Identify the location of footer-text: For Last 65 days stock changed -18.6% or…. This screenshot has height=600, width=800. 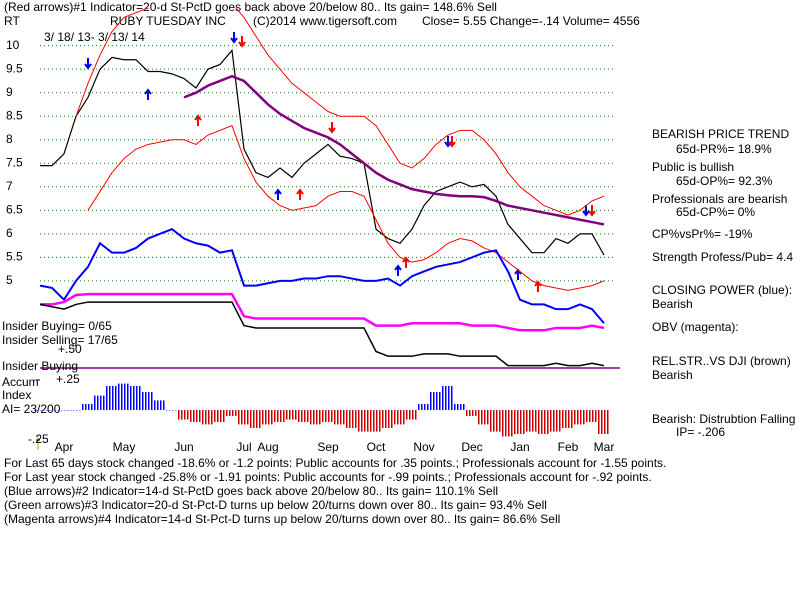
(335, 463).